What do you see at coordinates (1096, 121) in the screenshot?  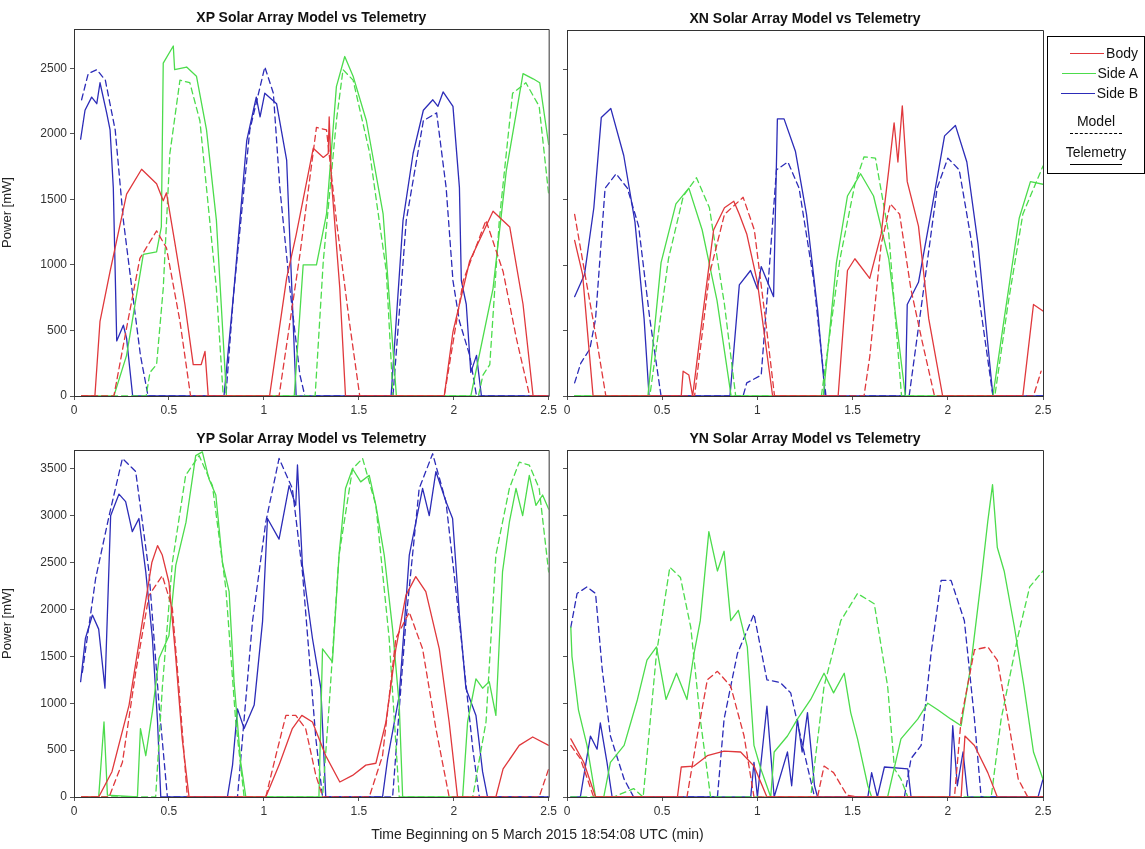 I see `text: Model` at bounding box center [1096, 121].